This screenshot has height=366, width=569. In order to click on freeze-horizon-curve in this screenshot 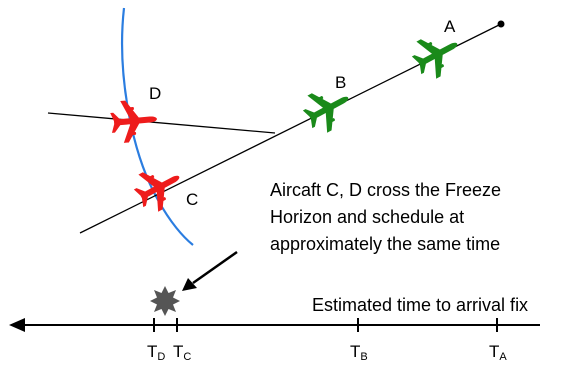, I will do `click(157, 126)`.